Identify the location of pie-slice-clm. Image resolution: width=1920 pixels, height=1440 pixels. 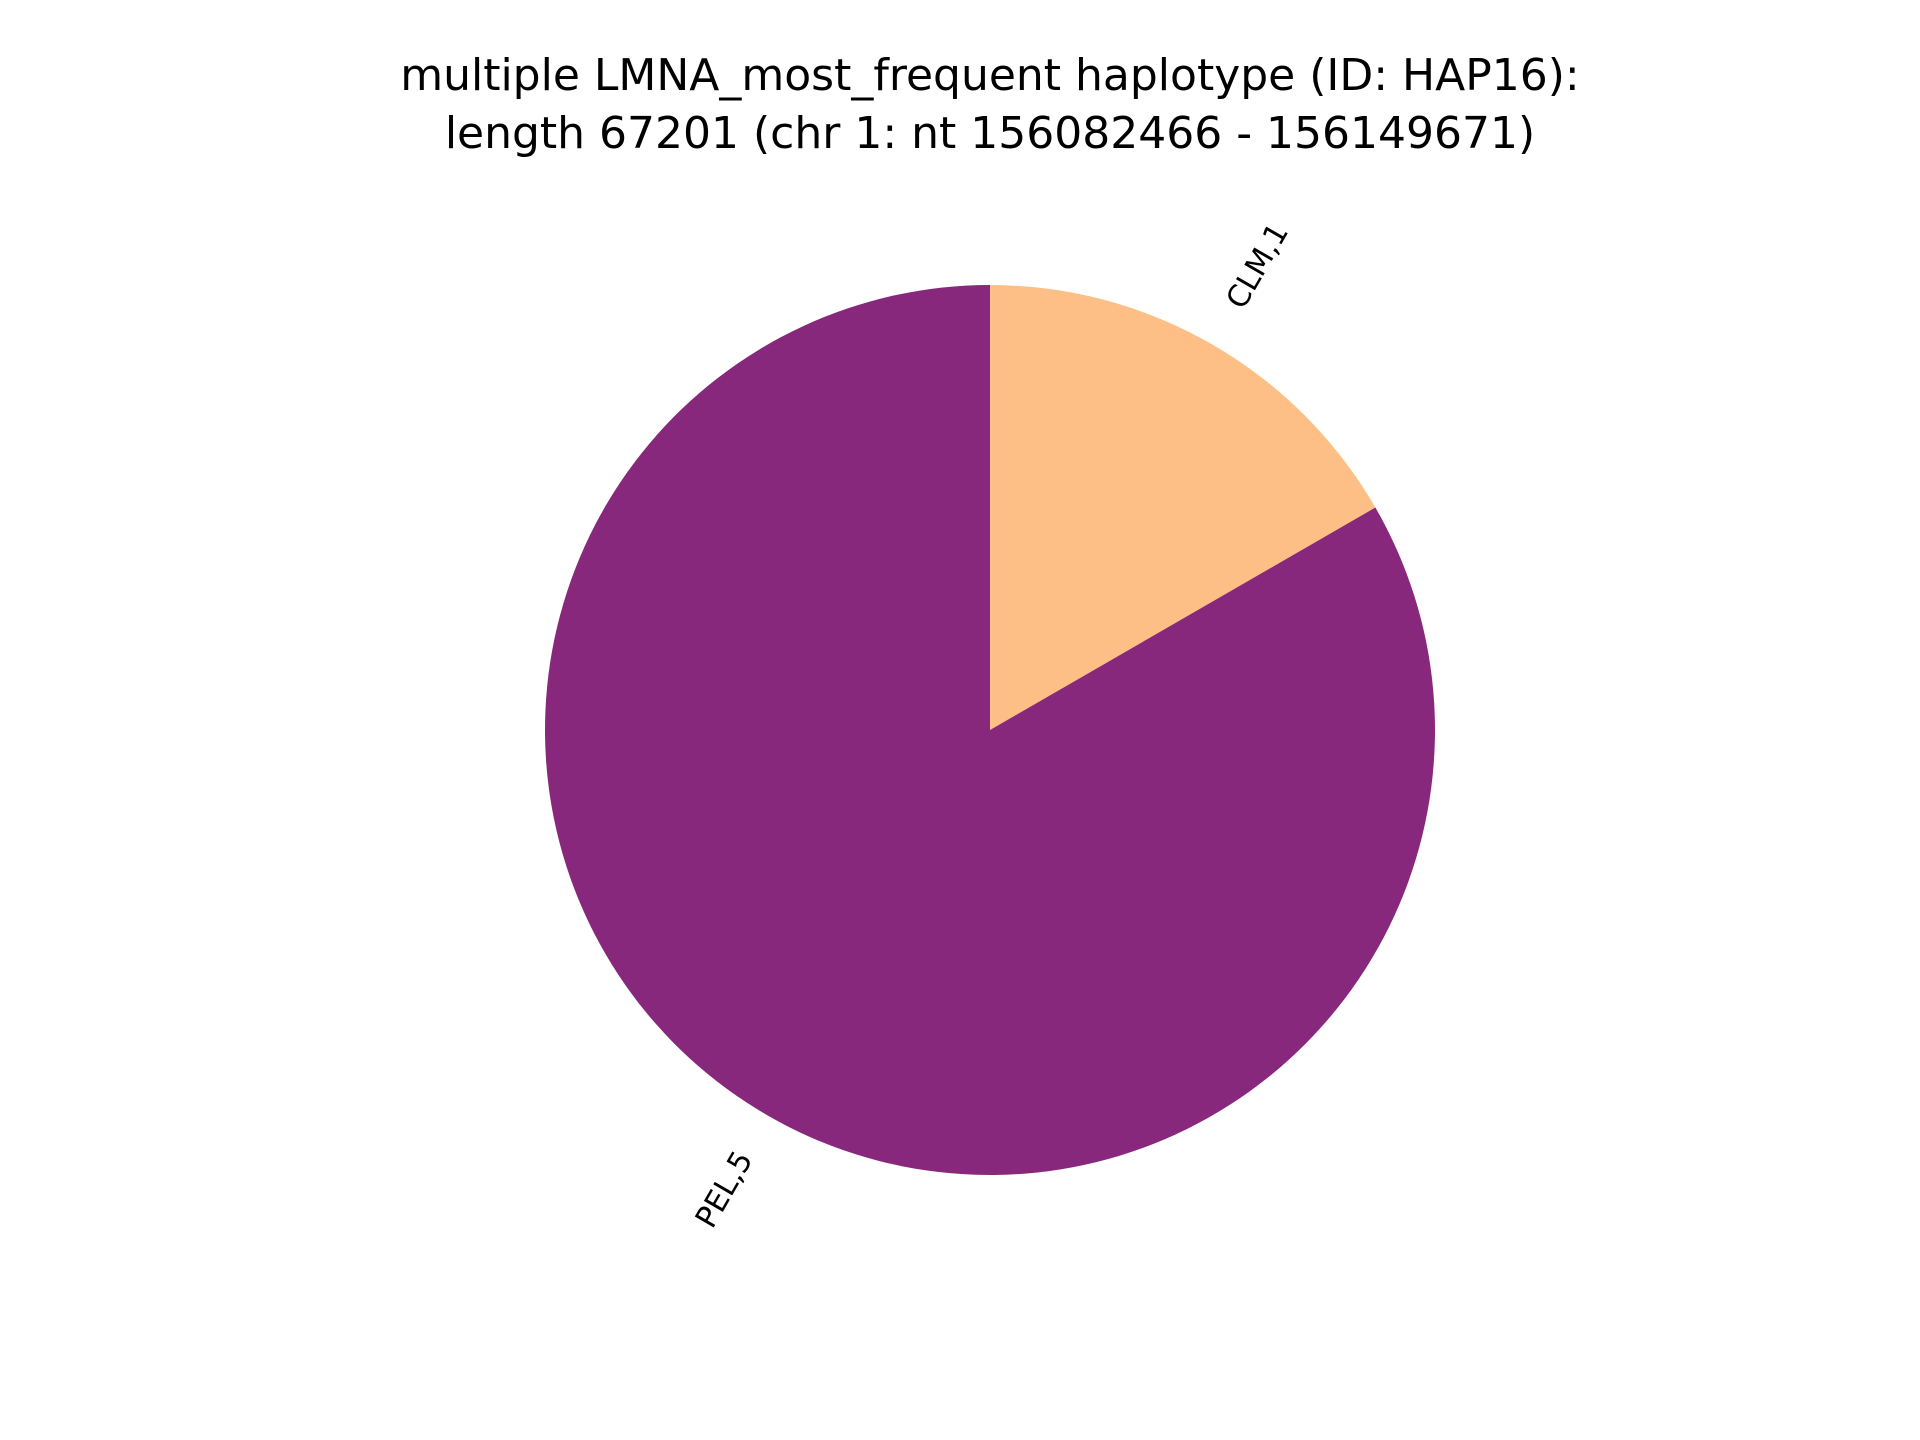
(1183, 507).